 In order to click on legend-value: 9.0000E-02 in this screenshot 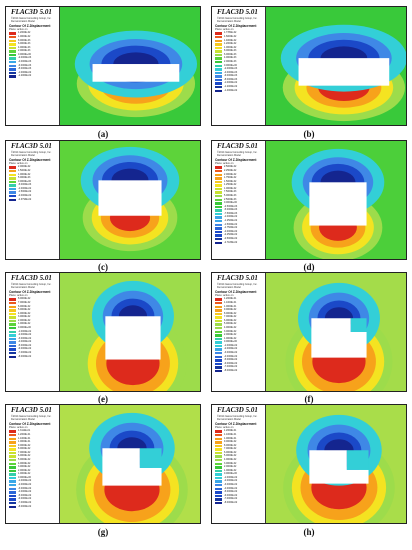, I will do `click(24, 445)`.